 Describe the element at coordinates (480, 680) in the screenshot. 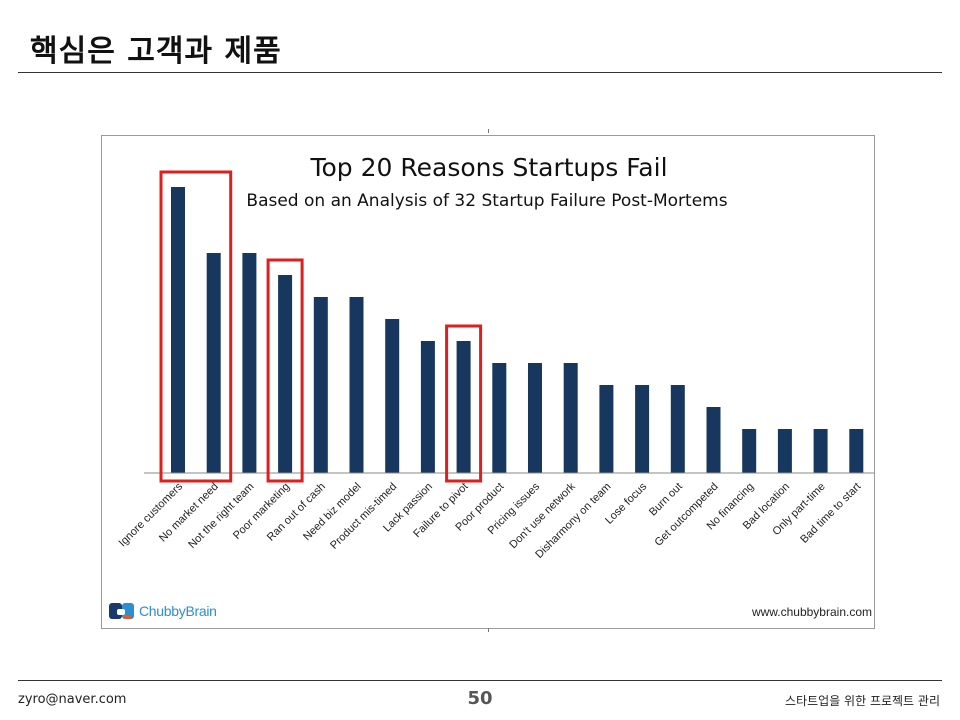

I see `footer-divider` at that location.